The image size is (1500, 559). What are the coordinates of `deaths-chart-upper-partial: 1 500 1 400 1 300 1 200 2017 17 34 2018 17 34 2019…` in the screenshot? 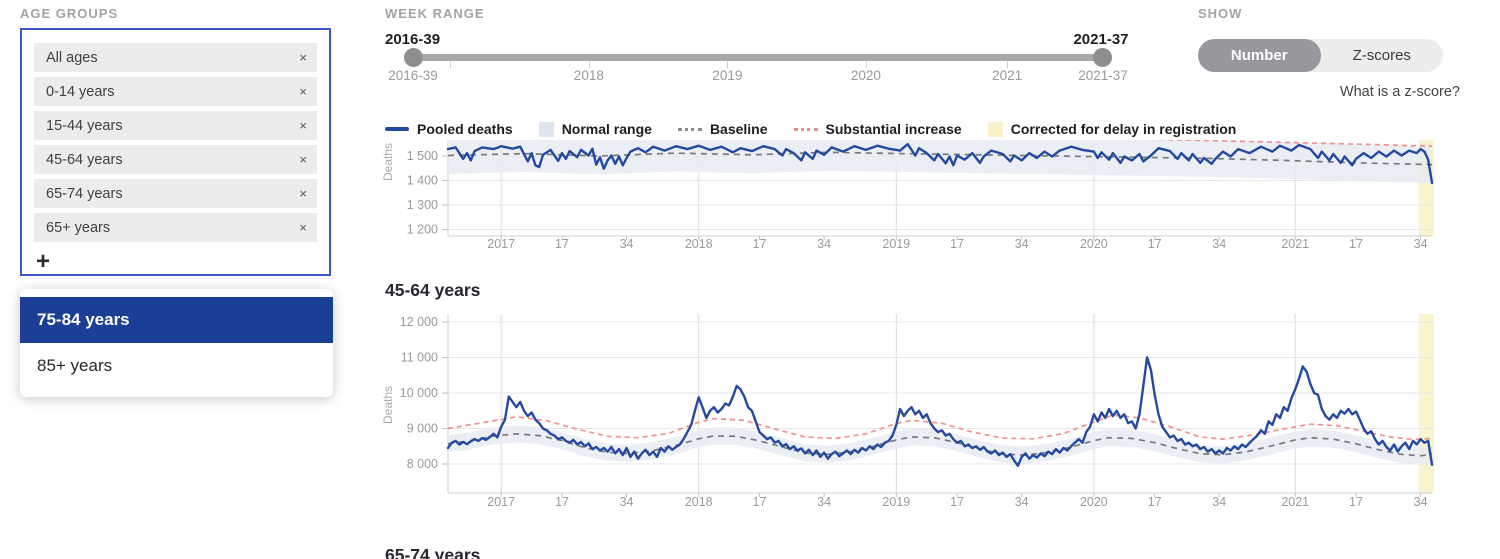 It's located at (907, 195).